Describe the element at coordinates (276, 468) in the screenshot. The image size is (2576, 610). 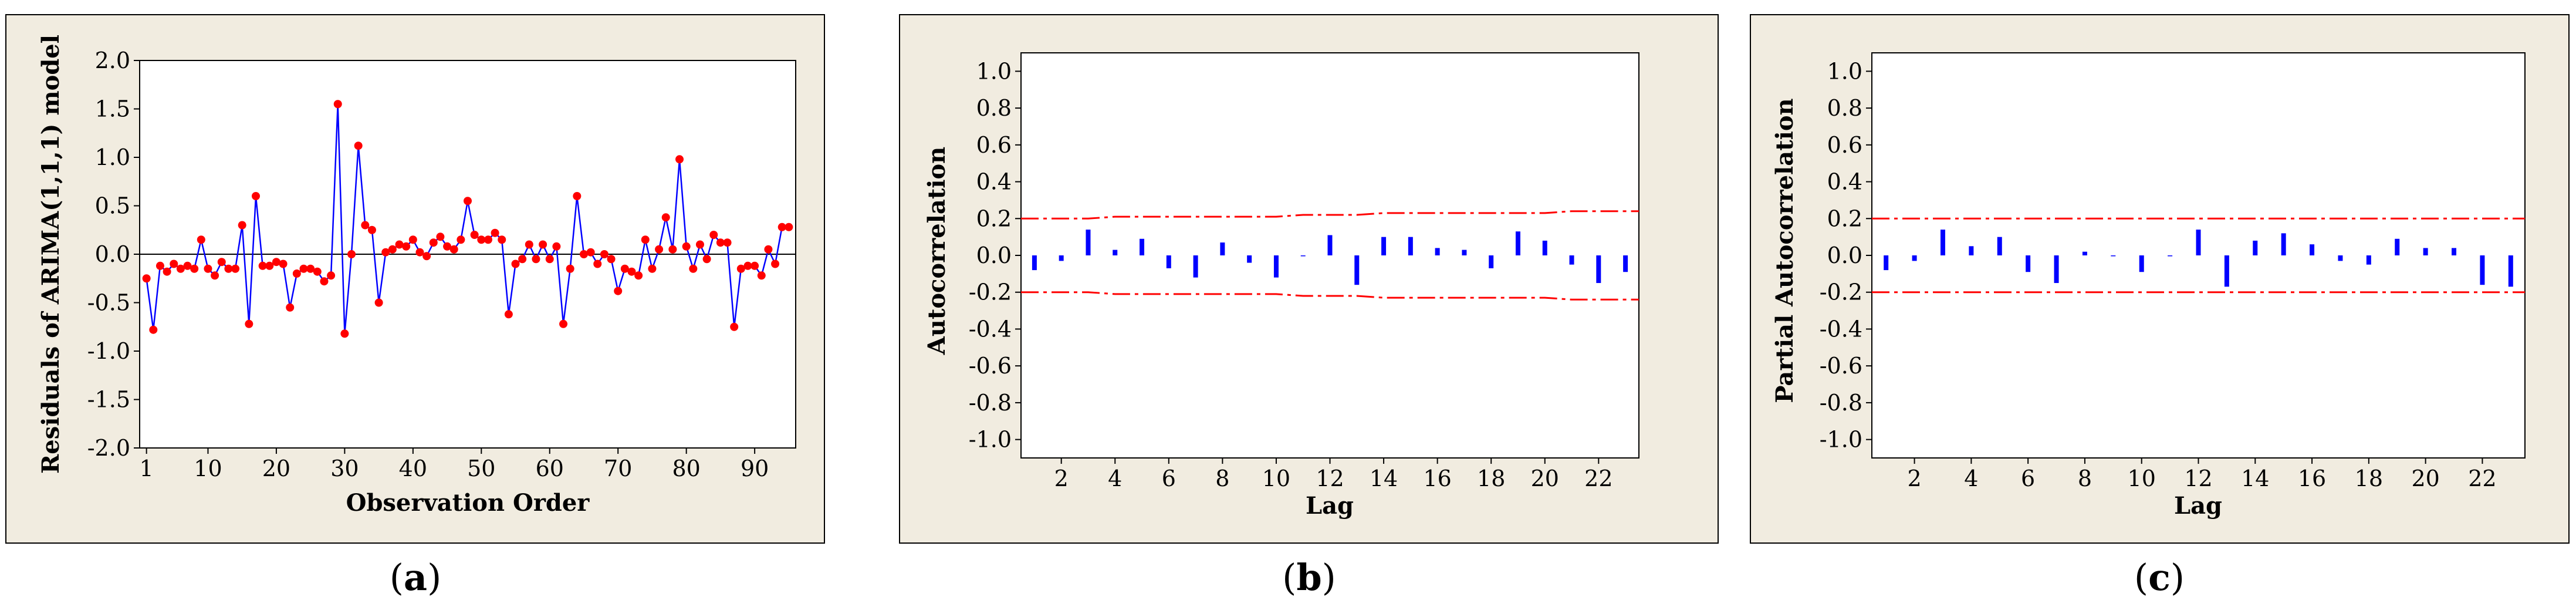
I see `panel-a-x-tick-label: 20` at that location.